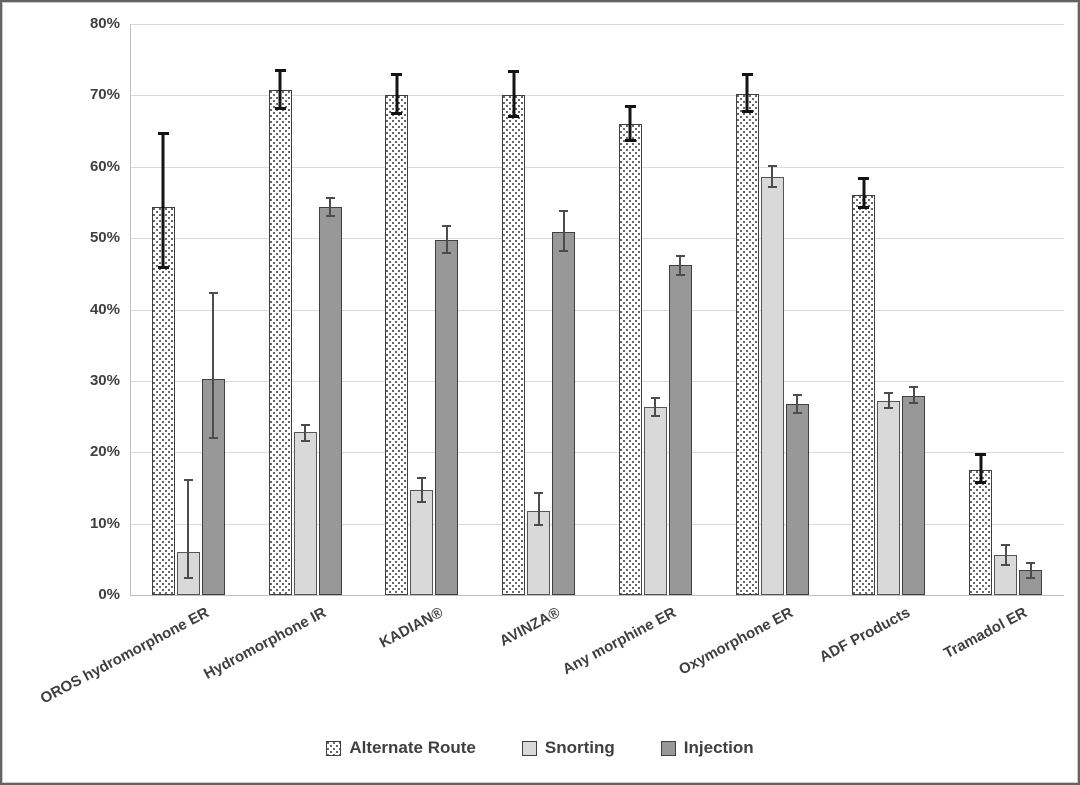 The height and width of the screenshot is (785, 1080). I want to click on x-axis-category-label: Oxymorphone ER, so click(736, 641).